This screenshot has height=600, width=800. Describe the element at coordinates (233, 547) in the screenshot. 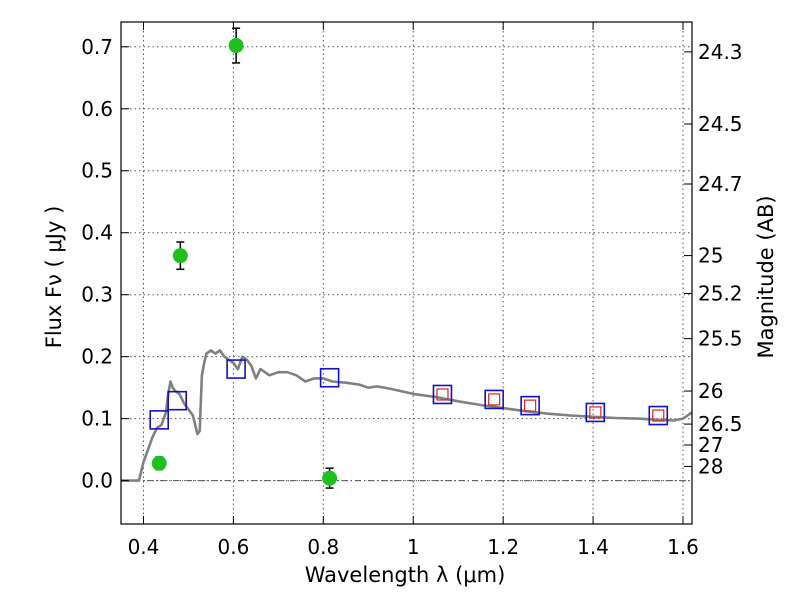

I see `x-tick-label: 0.6` at that location.